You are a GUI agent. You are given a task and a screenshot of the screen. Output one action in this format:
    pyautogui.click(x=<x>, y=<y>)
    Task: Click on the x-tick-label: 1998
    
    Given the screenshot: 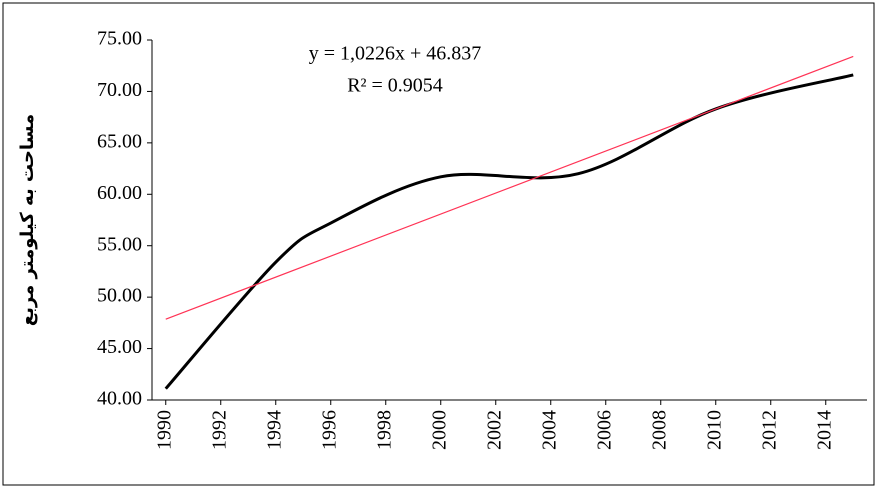 What is the action you would take?
    pyautogui.click(x=384, y=430)
    